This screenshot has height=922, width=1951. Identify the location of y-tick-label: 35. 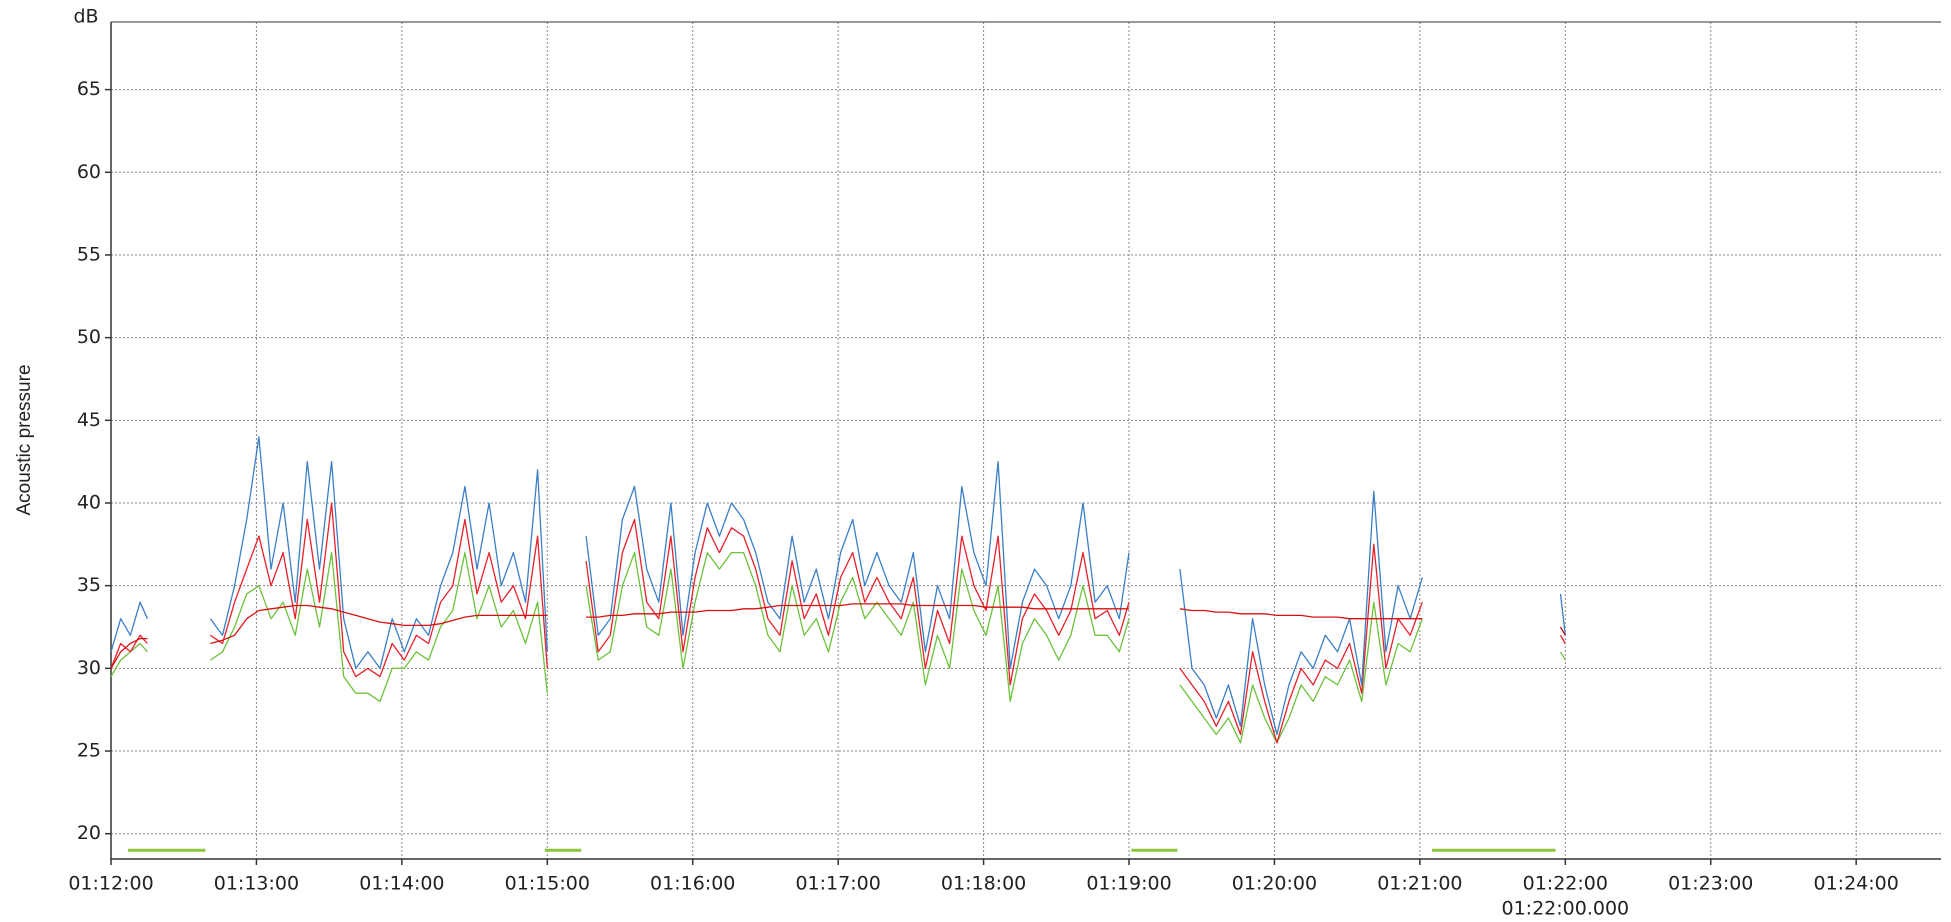
(89, 585).